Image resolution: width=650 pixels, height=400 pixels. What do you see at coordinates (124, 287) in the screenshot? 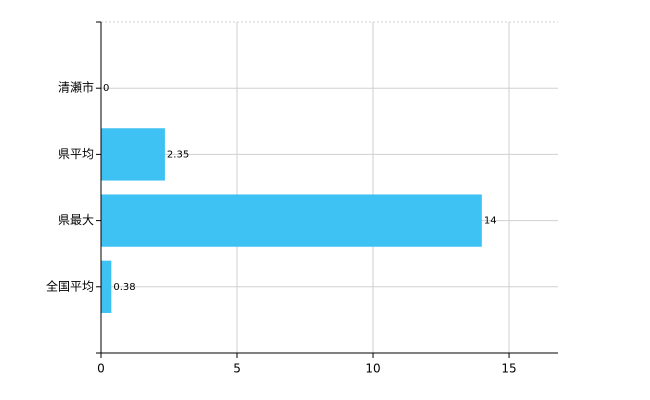
I see `data-label: 0.38` at bounding box center [124, 287].